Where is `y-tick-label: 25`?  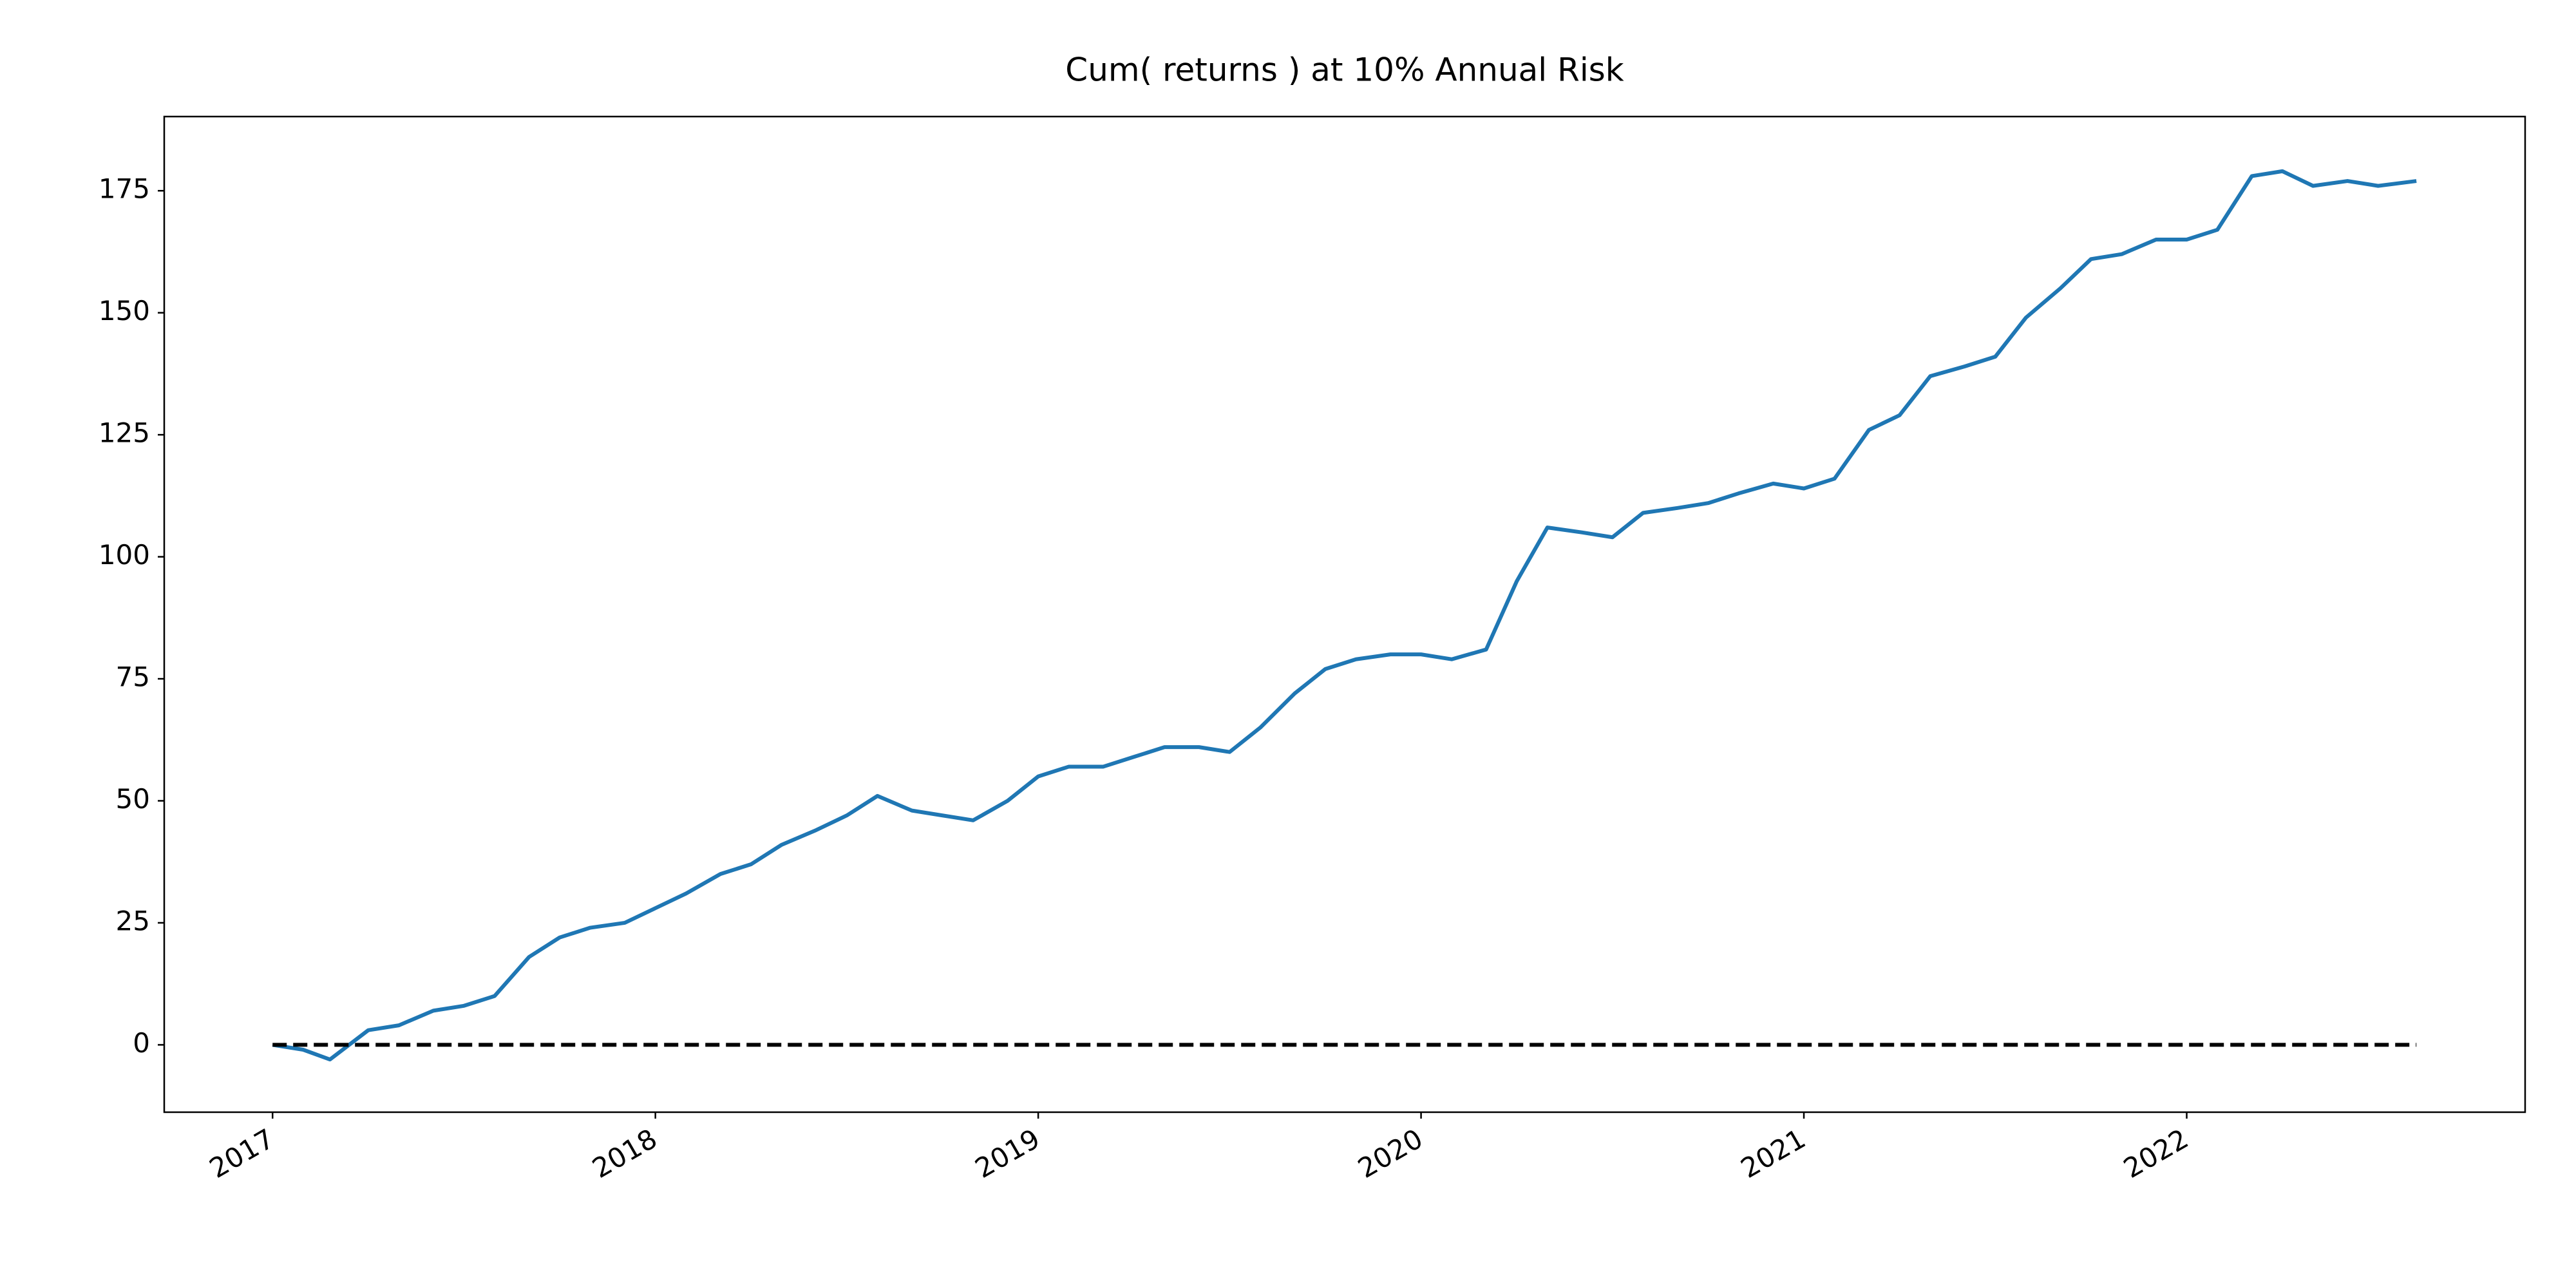 y-tick-label: 25 is located at coordinates (133, 920).